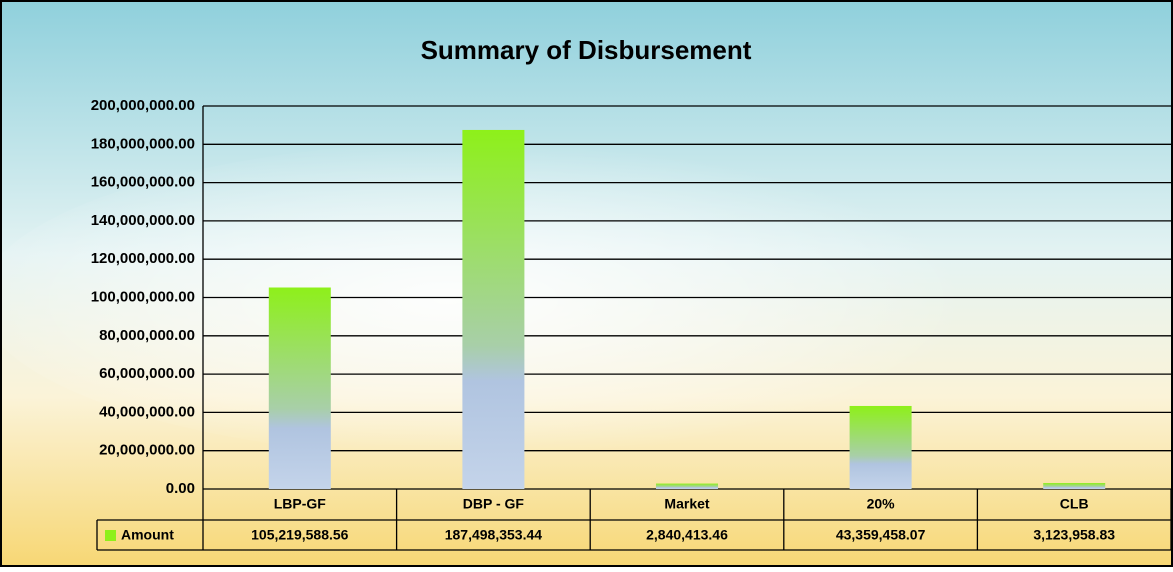 This screenshot has width=1173, height=572. What do you see at coordinates (147, 450) in the screenshot?
I see `y-tick-label: 20,000,000.00` at bounding box center [147, 450].